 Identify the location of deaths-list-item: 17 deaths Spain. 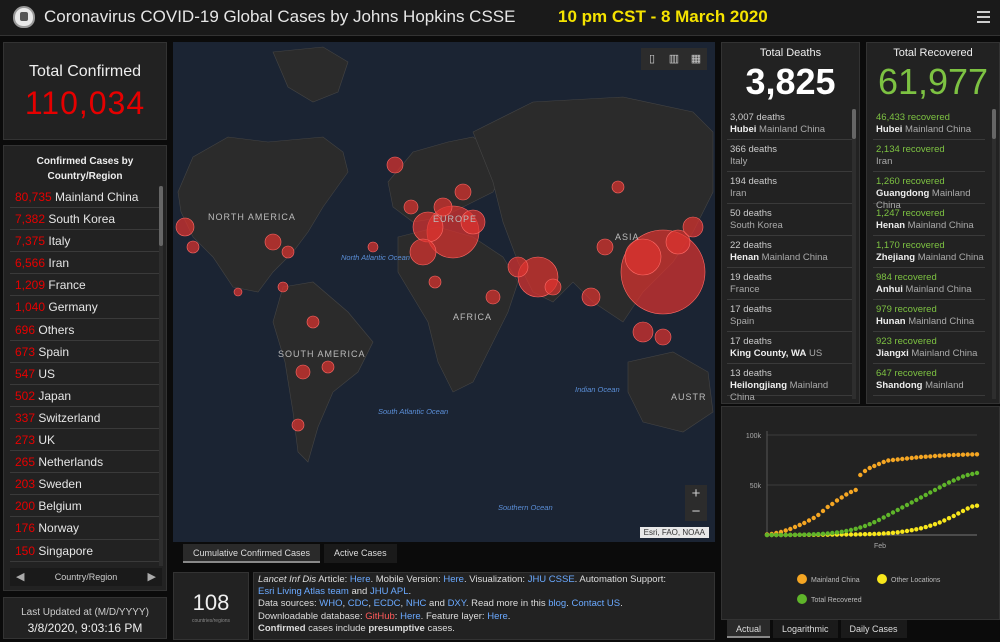
(789, 316).